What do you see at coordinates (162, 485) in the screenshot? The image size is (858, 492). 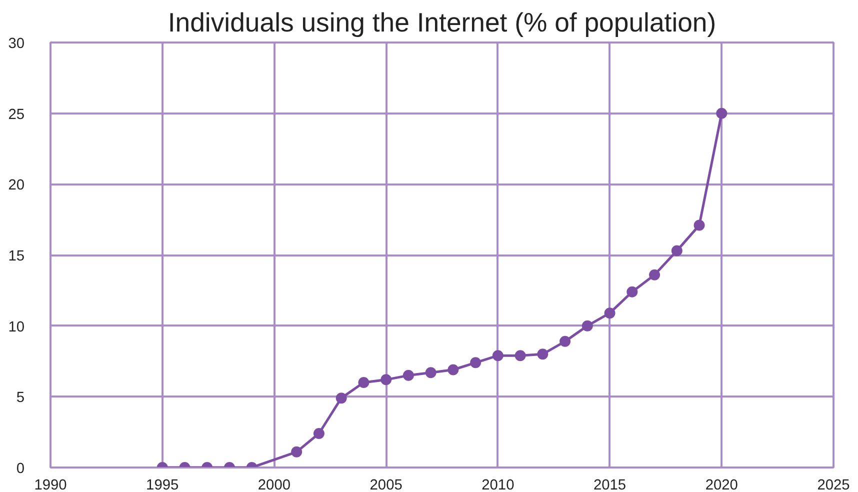 I see `x-tick-label: 1995` at bounding box center [162, 485].